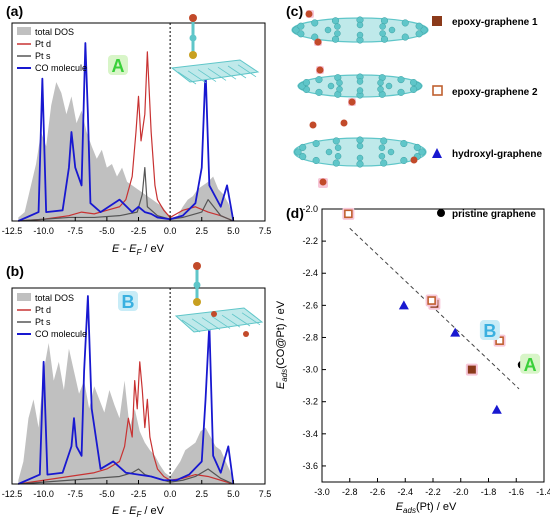 This screenshot has height=522, width=550. What do you see at coordinates (461, 492) in the screenshot?
I see `x-tick-label: -2.0` at bounding box center [461, 492].